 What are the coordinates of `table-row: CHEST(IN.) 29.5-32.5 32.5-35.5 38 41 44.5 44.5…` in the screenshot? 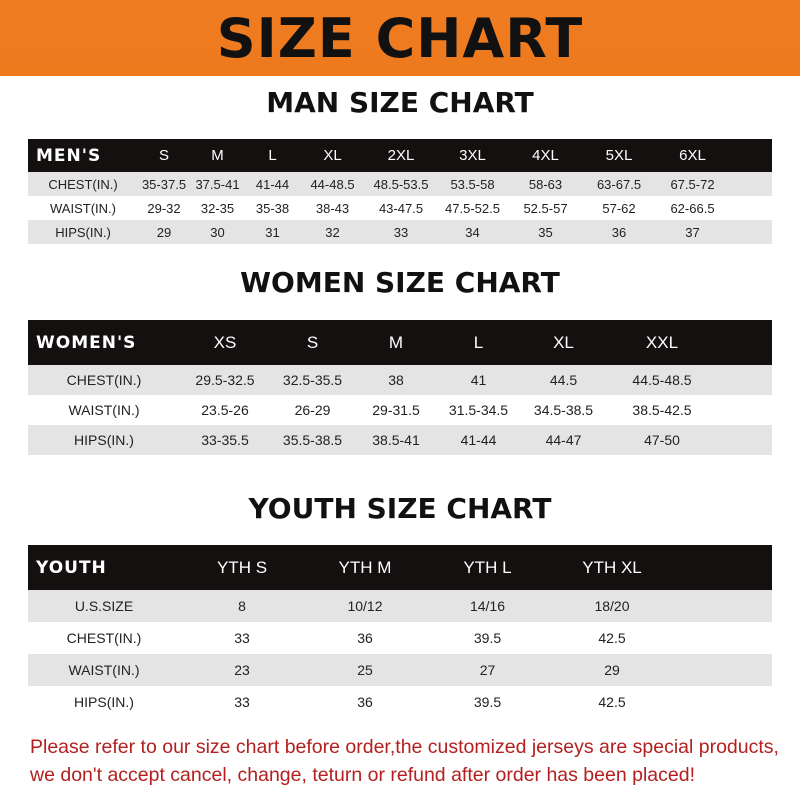 It's located at (400, 380).